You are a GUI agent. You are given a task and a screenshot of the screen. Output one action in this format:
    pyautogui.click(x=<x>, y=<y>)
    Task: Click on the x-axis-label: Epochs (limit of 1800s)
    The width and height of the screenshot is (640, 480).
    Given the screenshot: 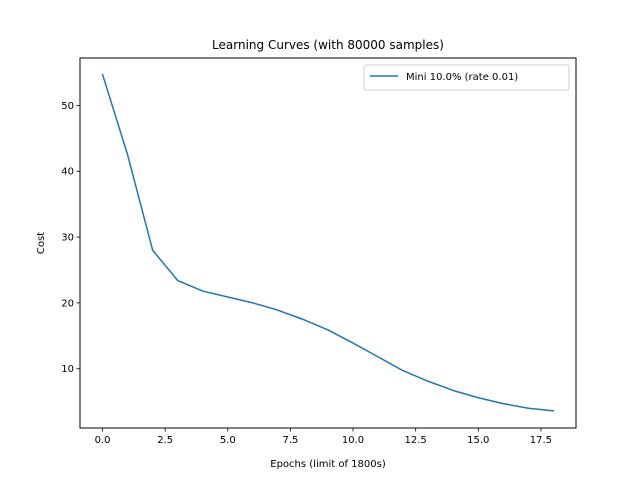 What is the action you would take?
    pyautogui.click(x=328, y=464)
    